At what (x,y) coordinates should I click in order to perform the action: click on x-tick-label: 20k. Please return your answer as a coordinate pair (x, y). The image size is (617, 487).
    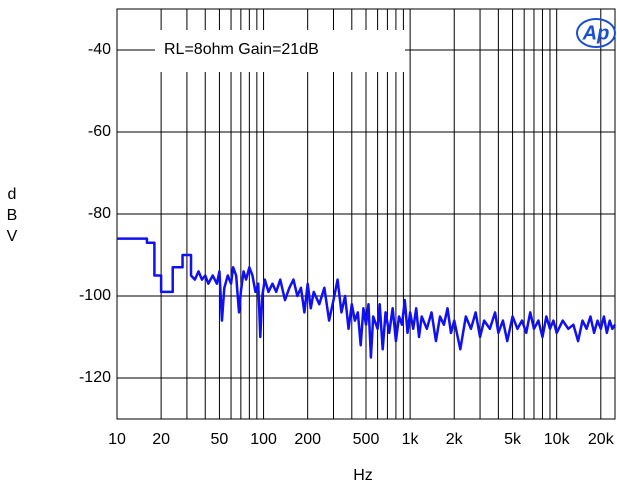
    Looking at the image, I should click on (601, 439).